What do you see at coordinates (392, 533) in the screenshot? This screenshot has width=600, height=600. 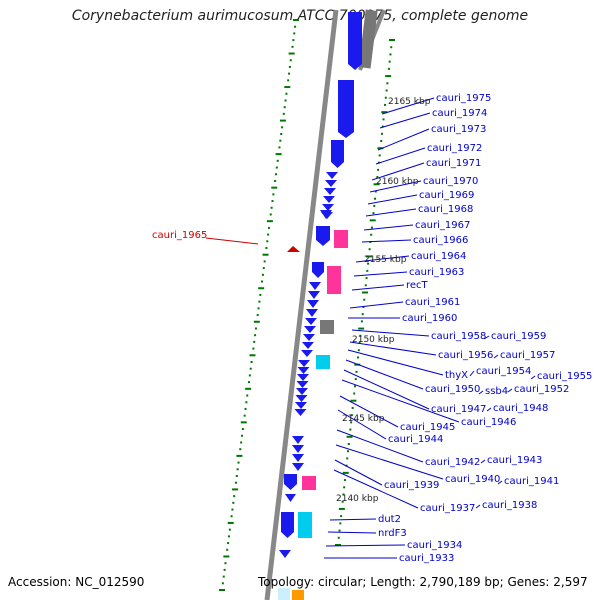 I see `gene-label: nrdF3` at bounding box center [392, 533].